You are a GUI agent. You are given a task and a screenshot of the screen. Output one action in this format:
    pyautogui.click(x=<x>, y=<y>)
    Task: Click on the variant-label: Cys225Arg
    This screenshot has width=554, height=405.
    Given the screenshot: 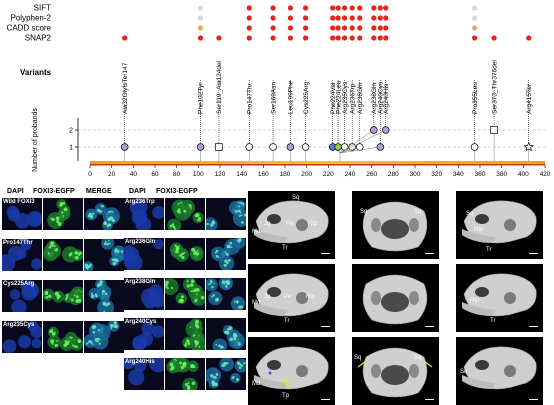 What is the action you would take?
    pyautogui.click(x=306, y=97)
    